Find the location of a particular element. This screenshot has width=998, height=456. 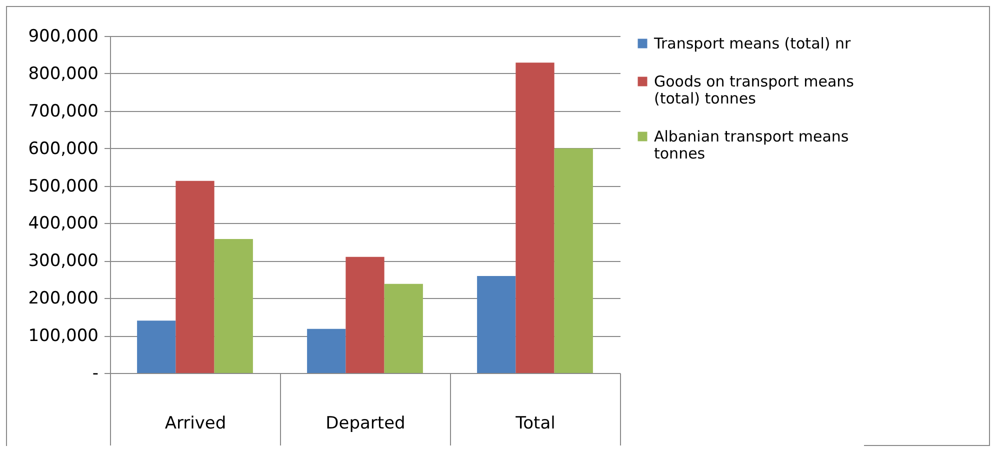

legend-label: Albanian transport means tonnes is located at coordinates (751, 145).